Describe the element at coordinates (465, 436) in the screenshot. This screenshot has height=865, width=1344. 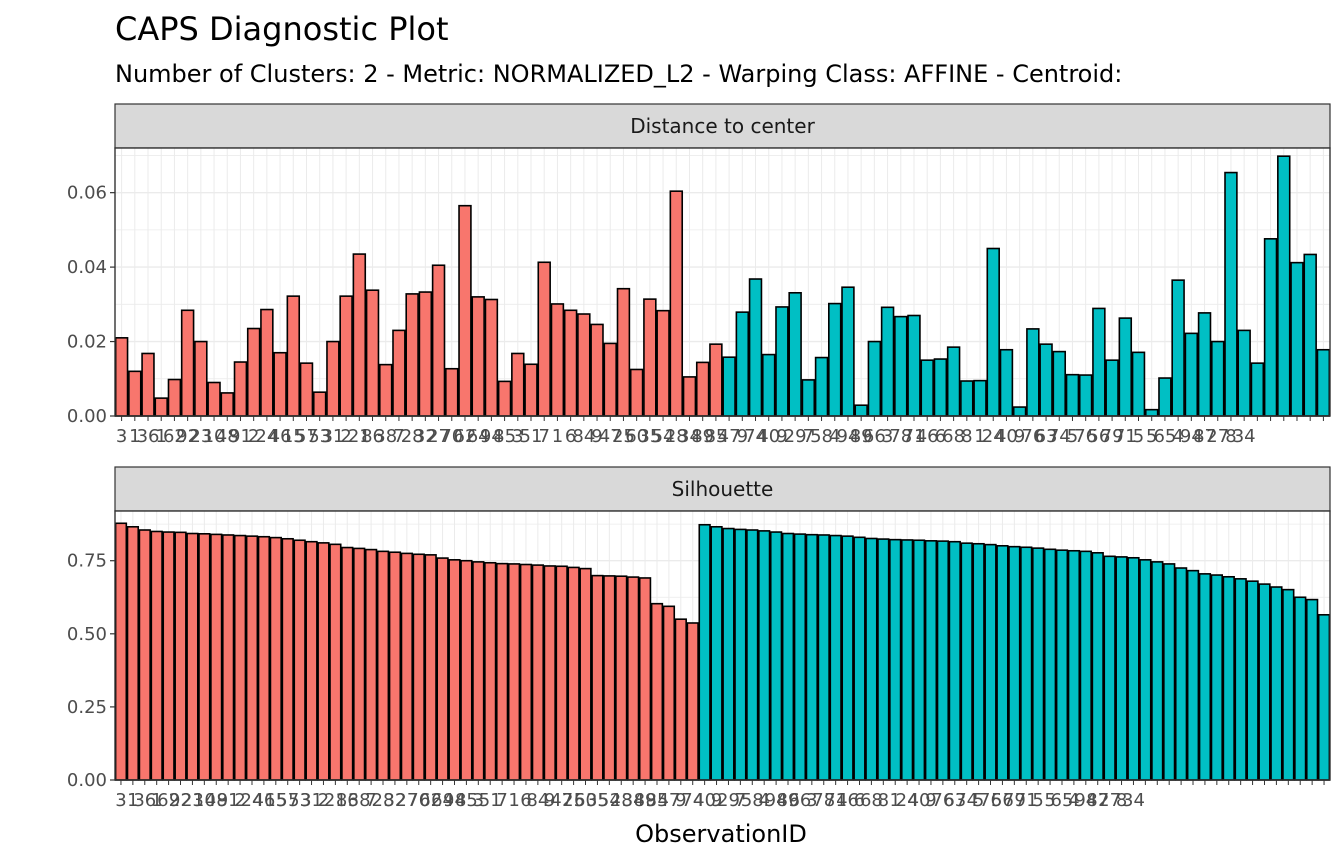
I see `x-tick-label: 62` at that location.